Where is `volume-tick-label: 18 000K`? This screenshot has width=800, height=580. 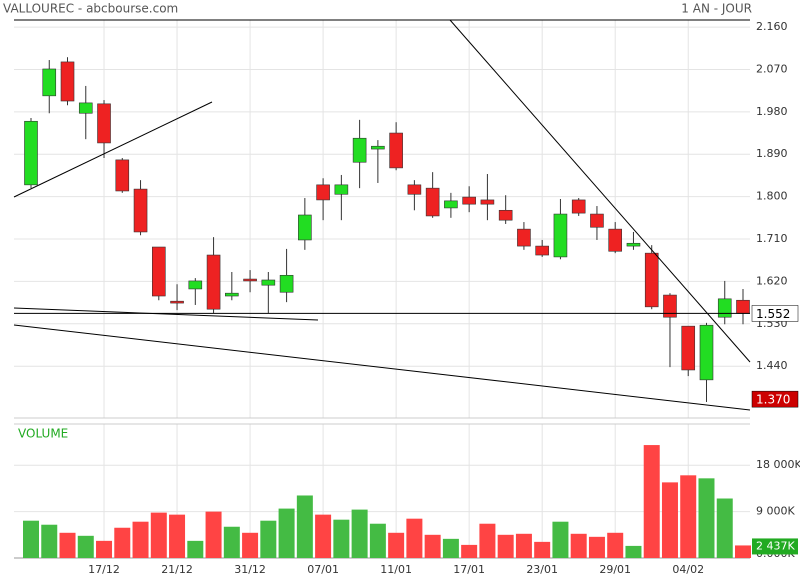 volume-tick-label: 18 000K is located at coordinates (778, 464).